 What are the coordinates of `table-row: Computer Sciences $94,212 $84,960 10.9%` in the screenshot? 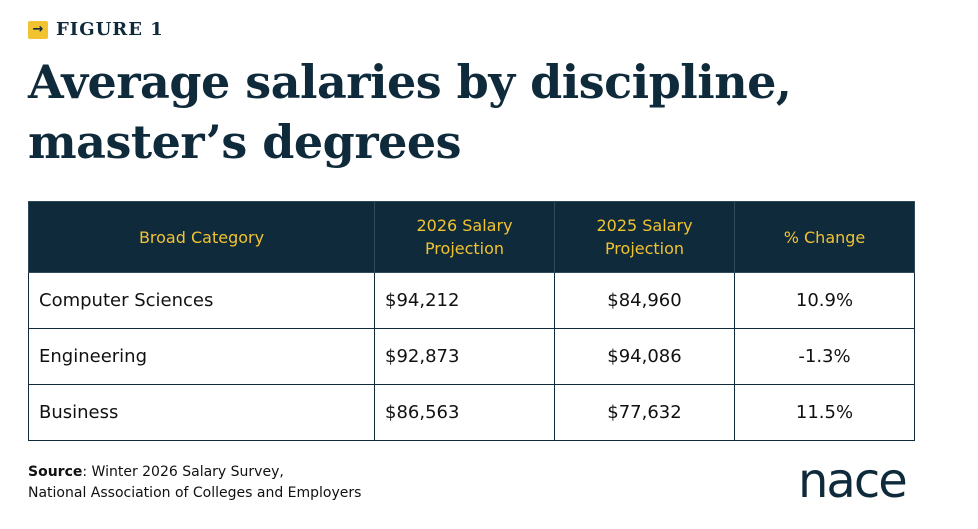 It's located at (471, 300).